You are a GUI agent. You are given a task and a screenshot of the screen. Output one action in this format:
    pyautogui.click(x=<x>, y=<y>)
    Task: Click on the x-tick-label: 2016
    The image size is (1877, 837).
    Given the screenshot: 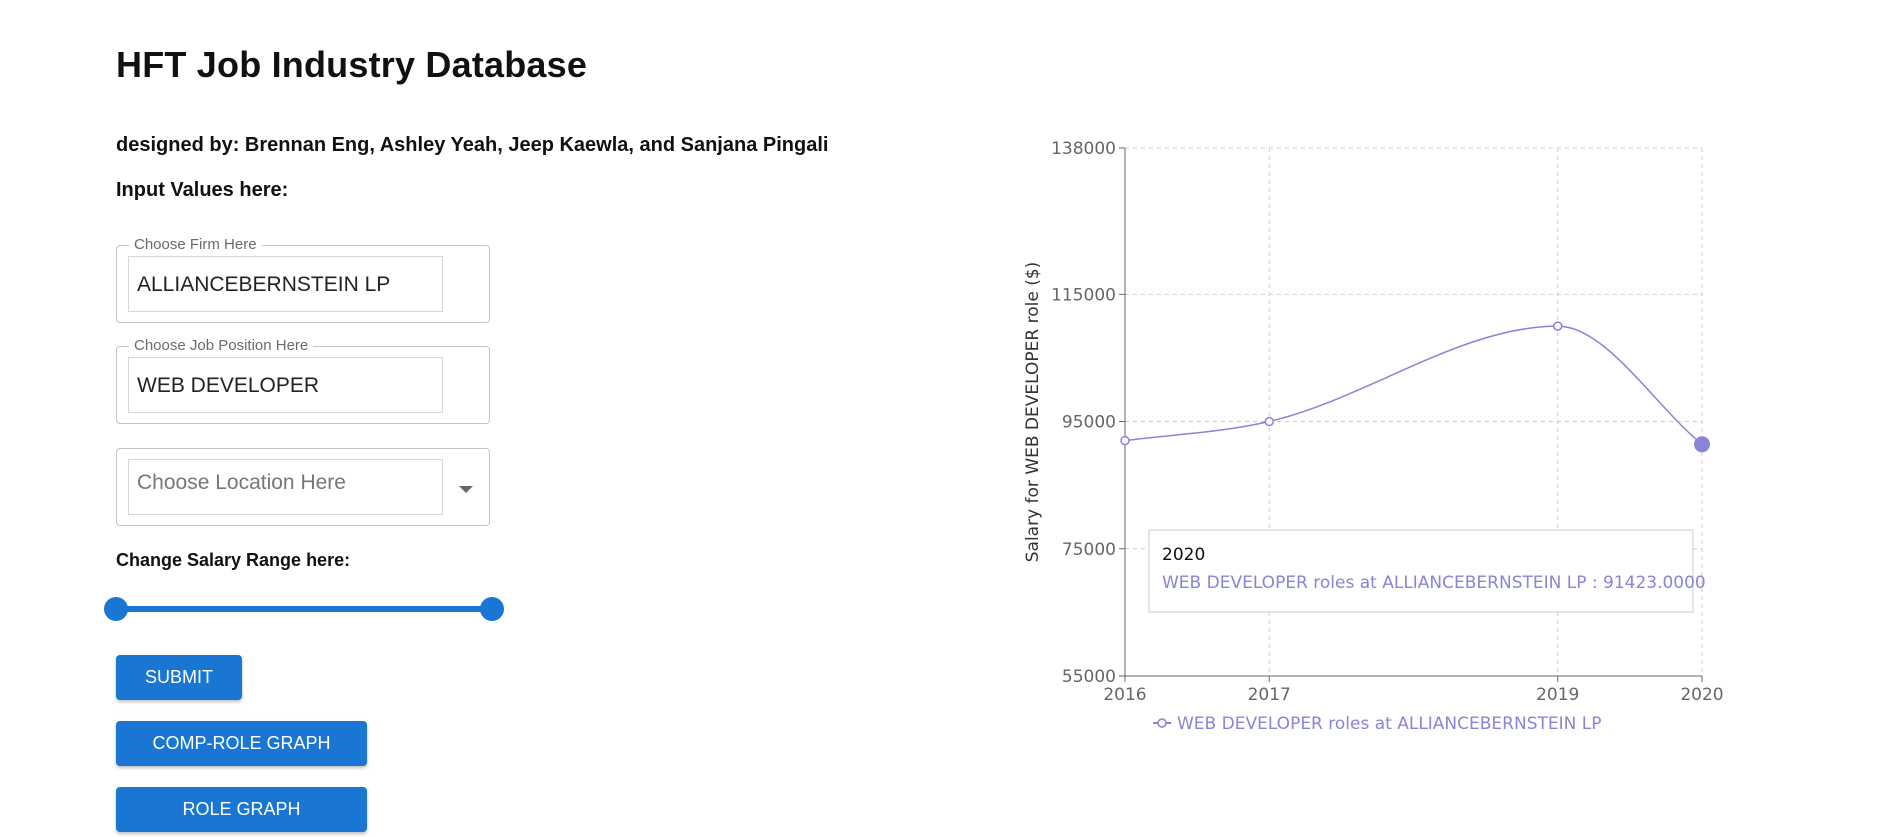 What is the action you would take?
    pyautogui.click(x=1124, y=695)
    